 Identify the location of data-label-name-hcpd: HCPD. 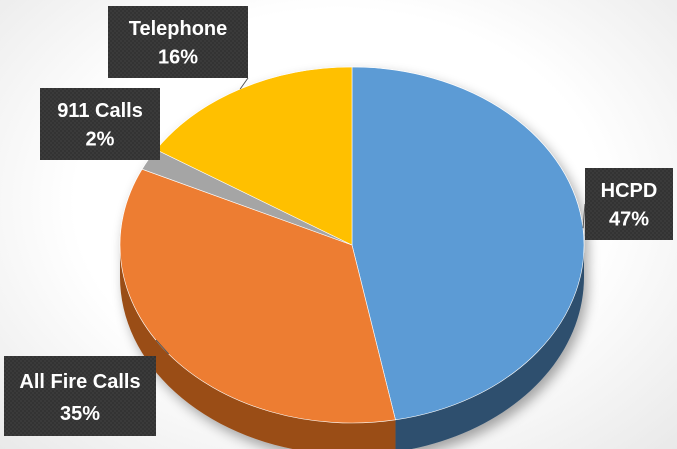
(629, 191).